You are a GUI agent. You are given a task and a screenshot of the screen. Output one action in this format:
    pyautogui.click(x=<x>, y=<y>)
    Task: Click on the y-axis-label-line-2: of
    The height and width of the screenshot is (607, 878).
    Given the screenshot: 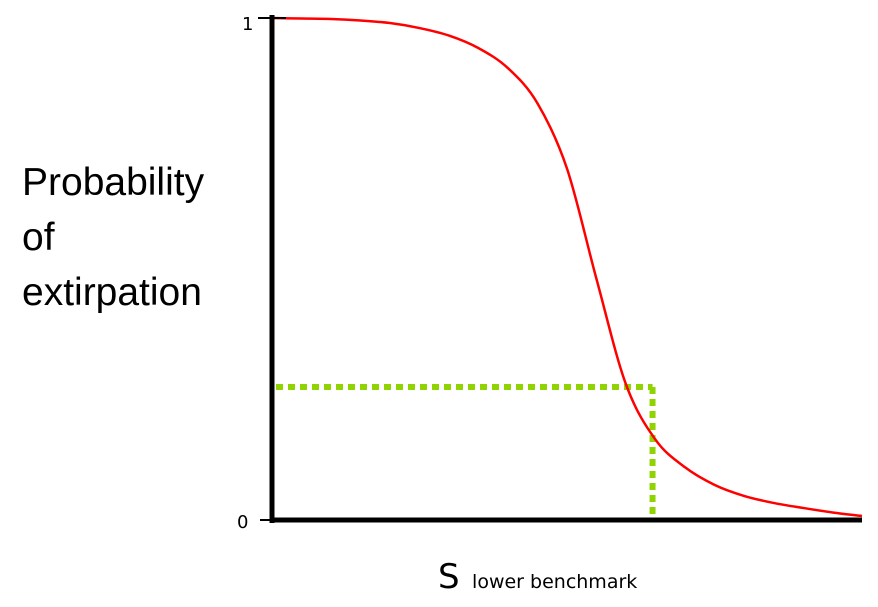 What is the action you would take?
    pyautogui.click(x=38, y=237)
    